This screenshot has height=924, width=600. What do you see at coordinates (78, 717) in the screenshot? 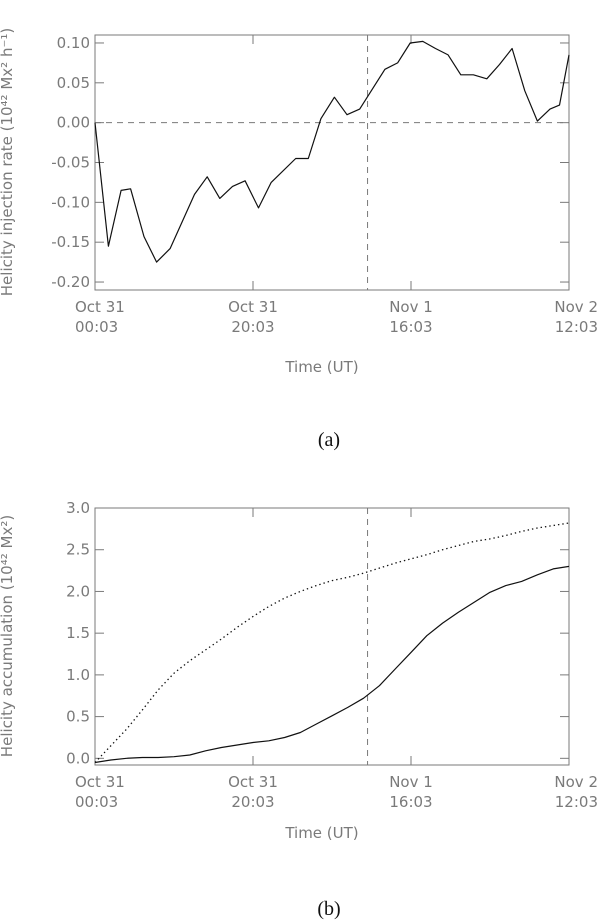
I see `y-tick-label: 0.5` at bounding box center [78, 717].